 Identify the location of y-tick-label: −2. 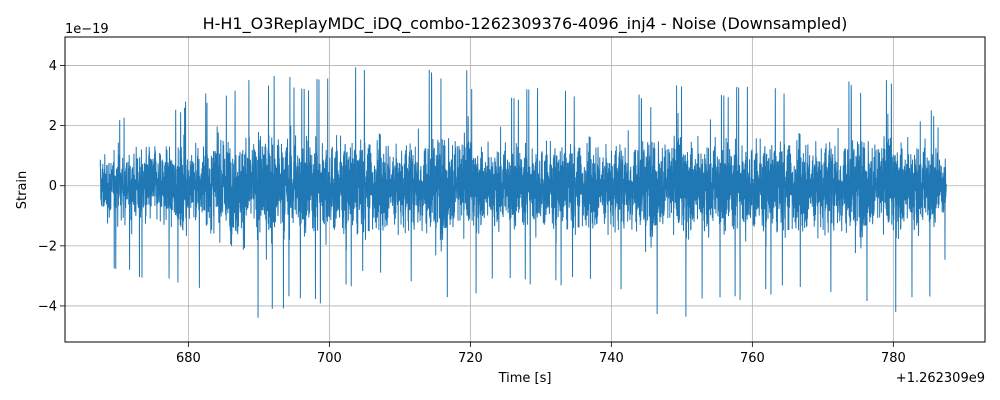
(47, 246).